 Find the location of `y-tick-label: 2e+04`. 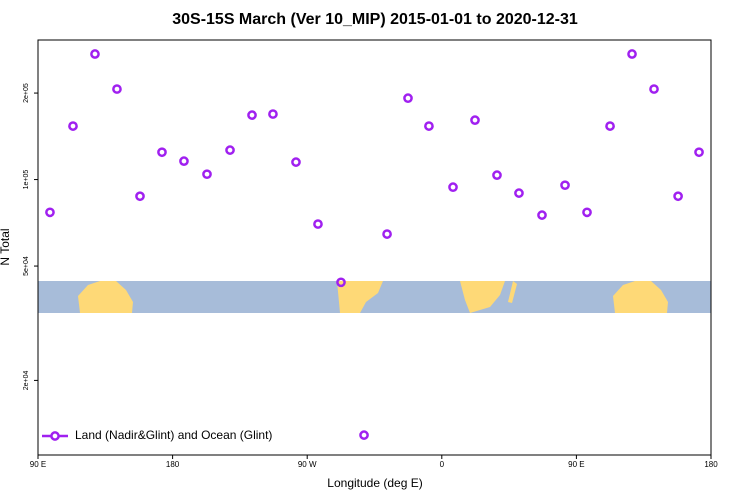

y-tick-label: 2e+04 is located at coordinates (26, 380).